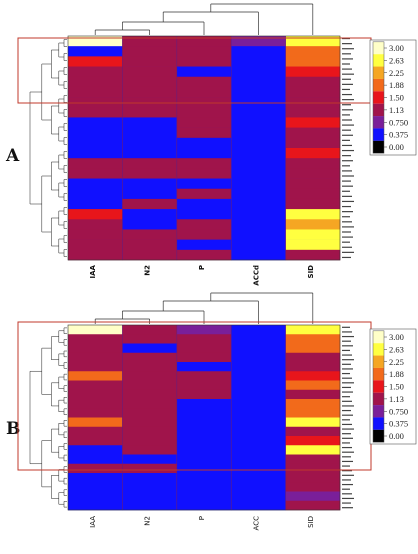 This screenshot has height=554, width=418. I want to click on panel-a-color-legend: 3.00 2.63 2.25 1.88 1.50 1.13 0.750 0.375 0.00, so click(393, 97).